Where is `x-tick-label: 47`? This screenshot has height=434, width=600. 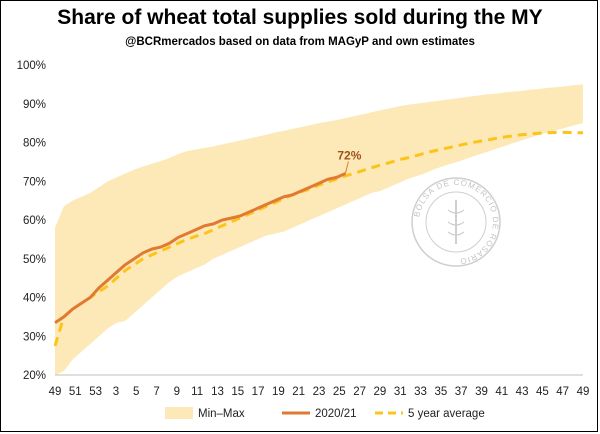
x-tick-label: 47 is located at coordinates (562, 392).